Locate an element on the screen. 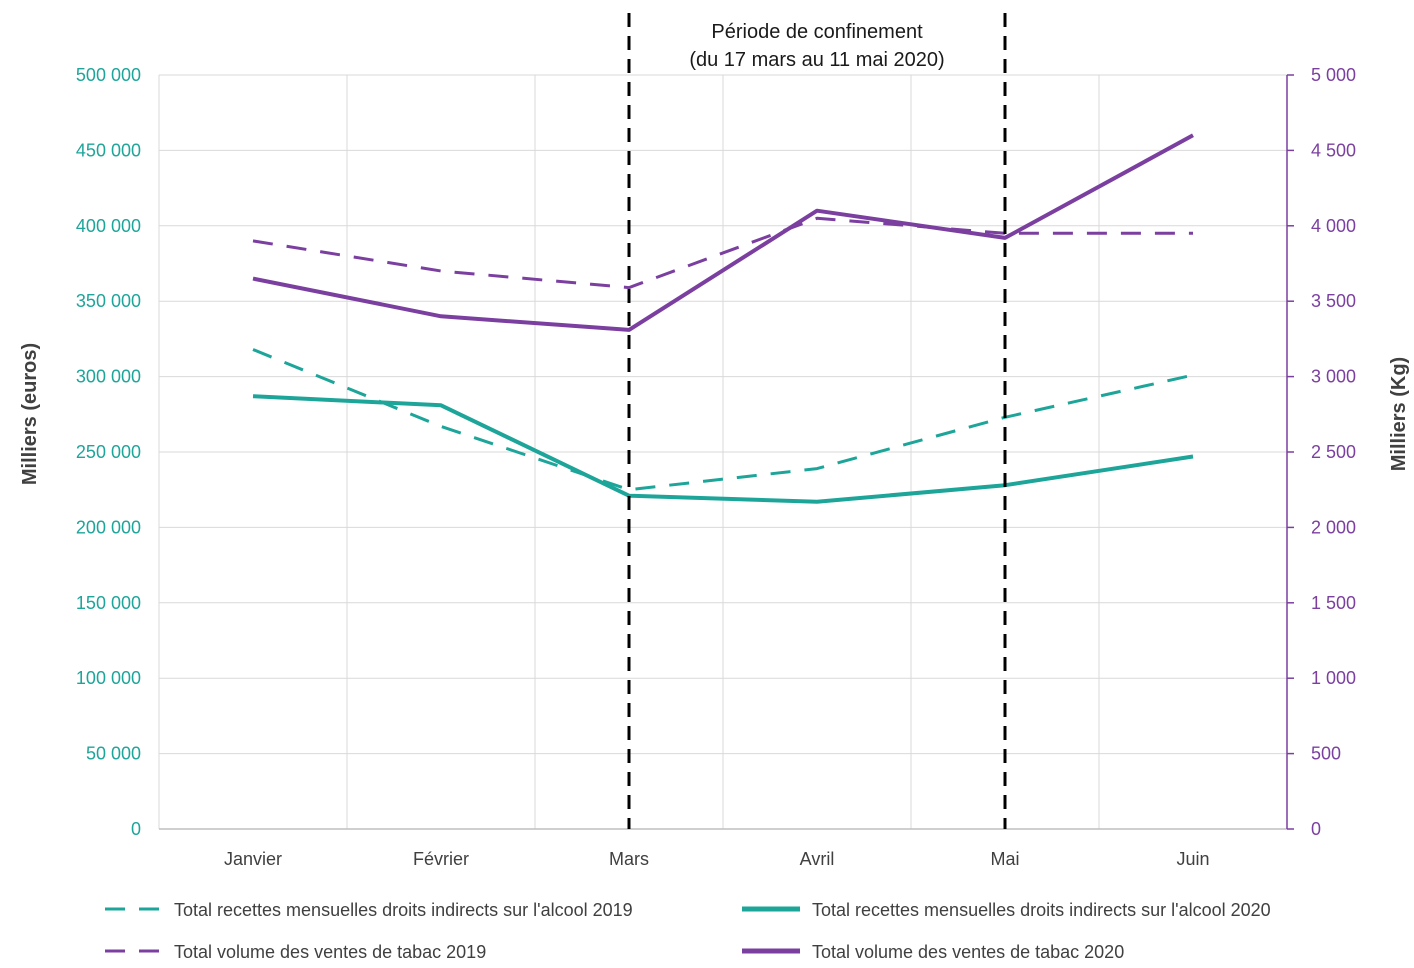  x-tick-label: Mai is located at coordinates (1004, 859).